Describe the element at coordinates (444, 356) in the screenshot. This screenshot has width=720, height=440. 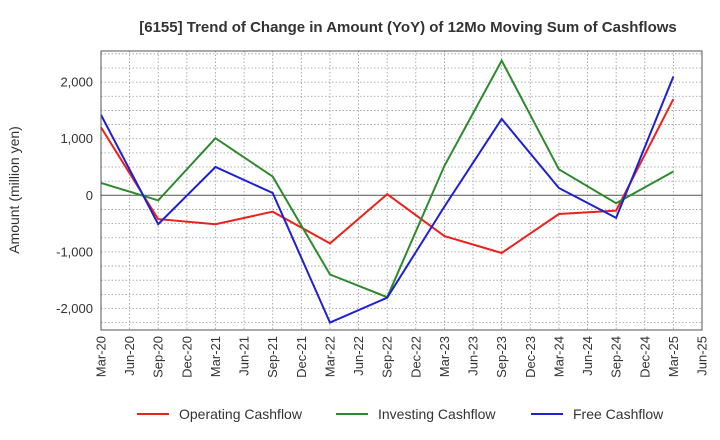
I see `x-tick-label: Mar-23` at that location.